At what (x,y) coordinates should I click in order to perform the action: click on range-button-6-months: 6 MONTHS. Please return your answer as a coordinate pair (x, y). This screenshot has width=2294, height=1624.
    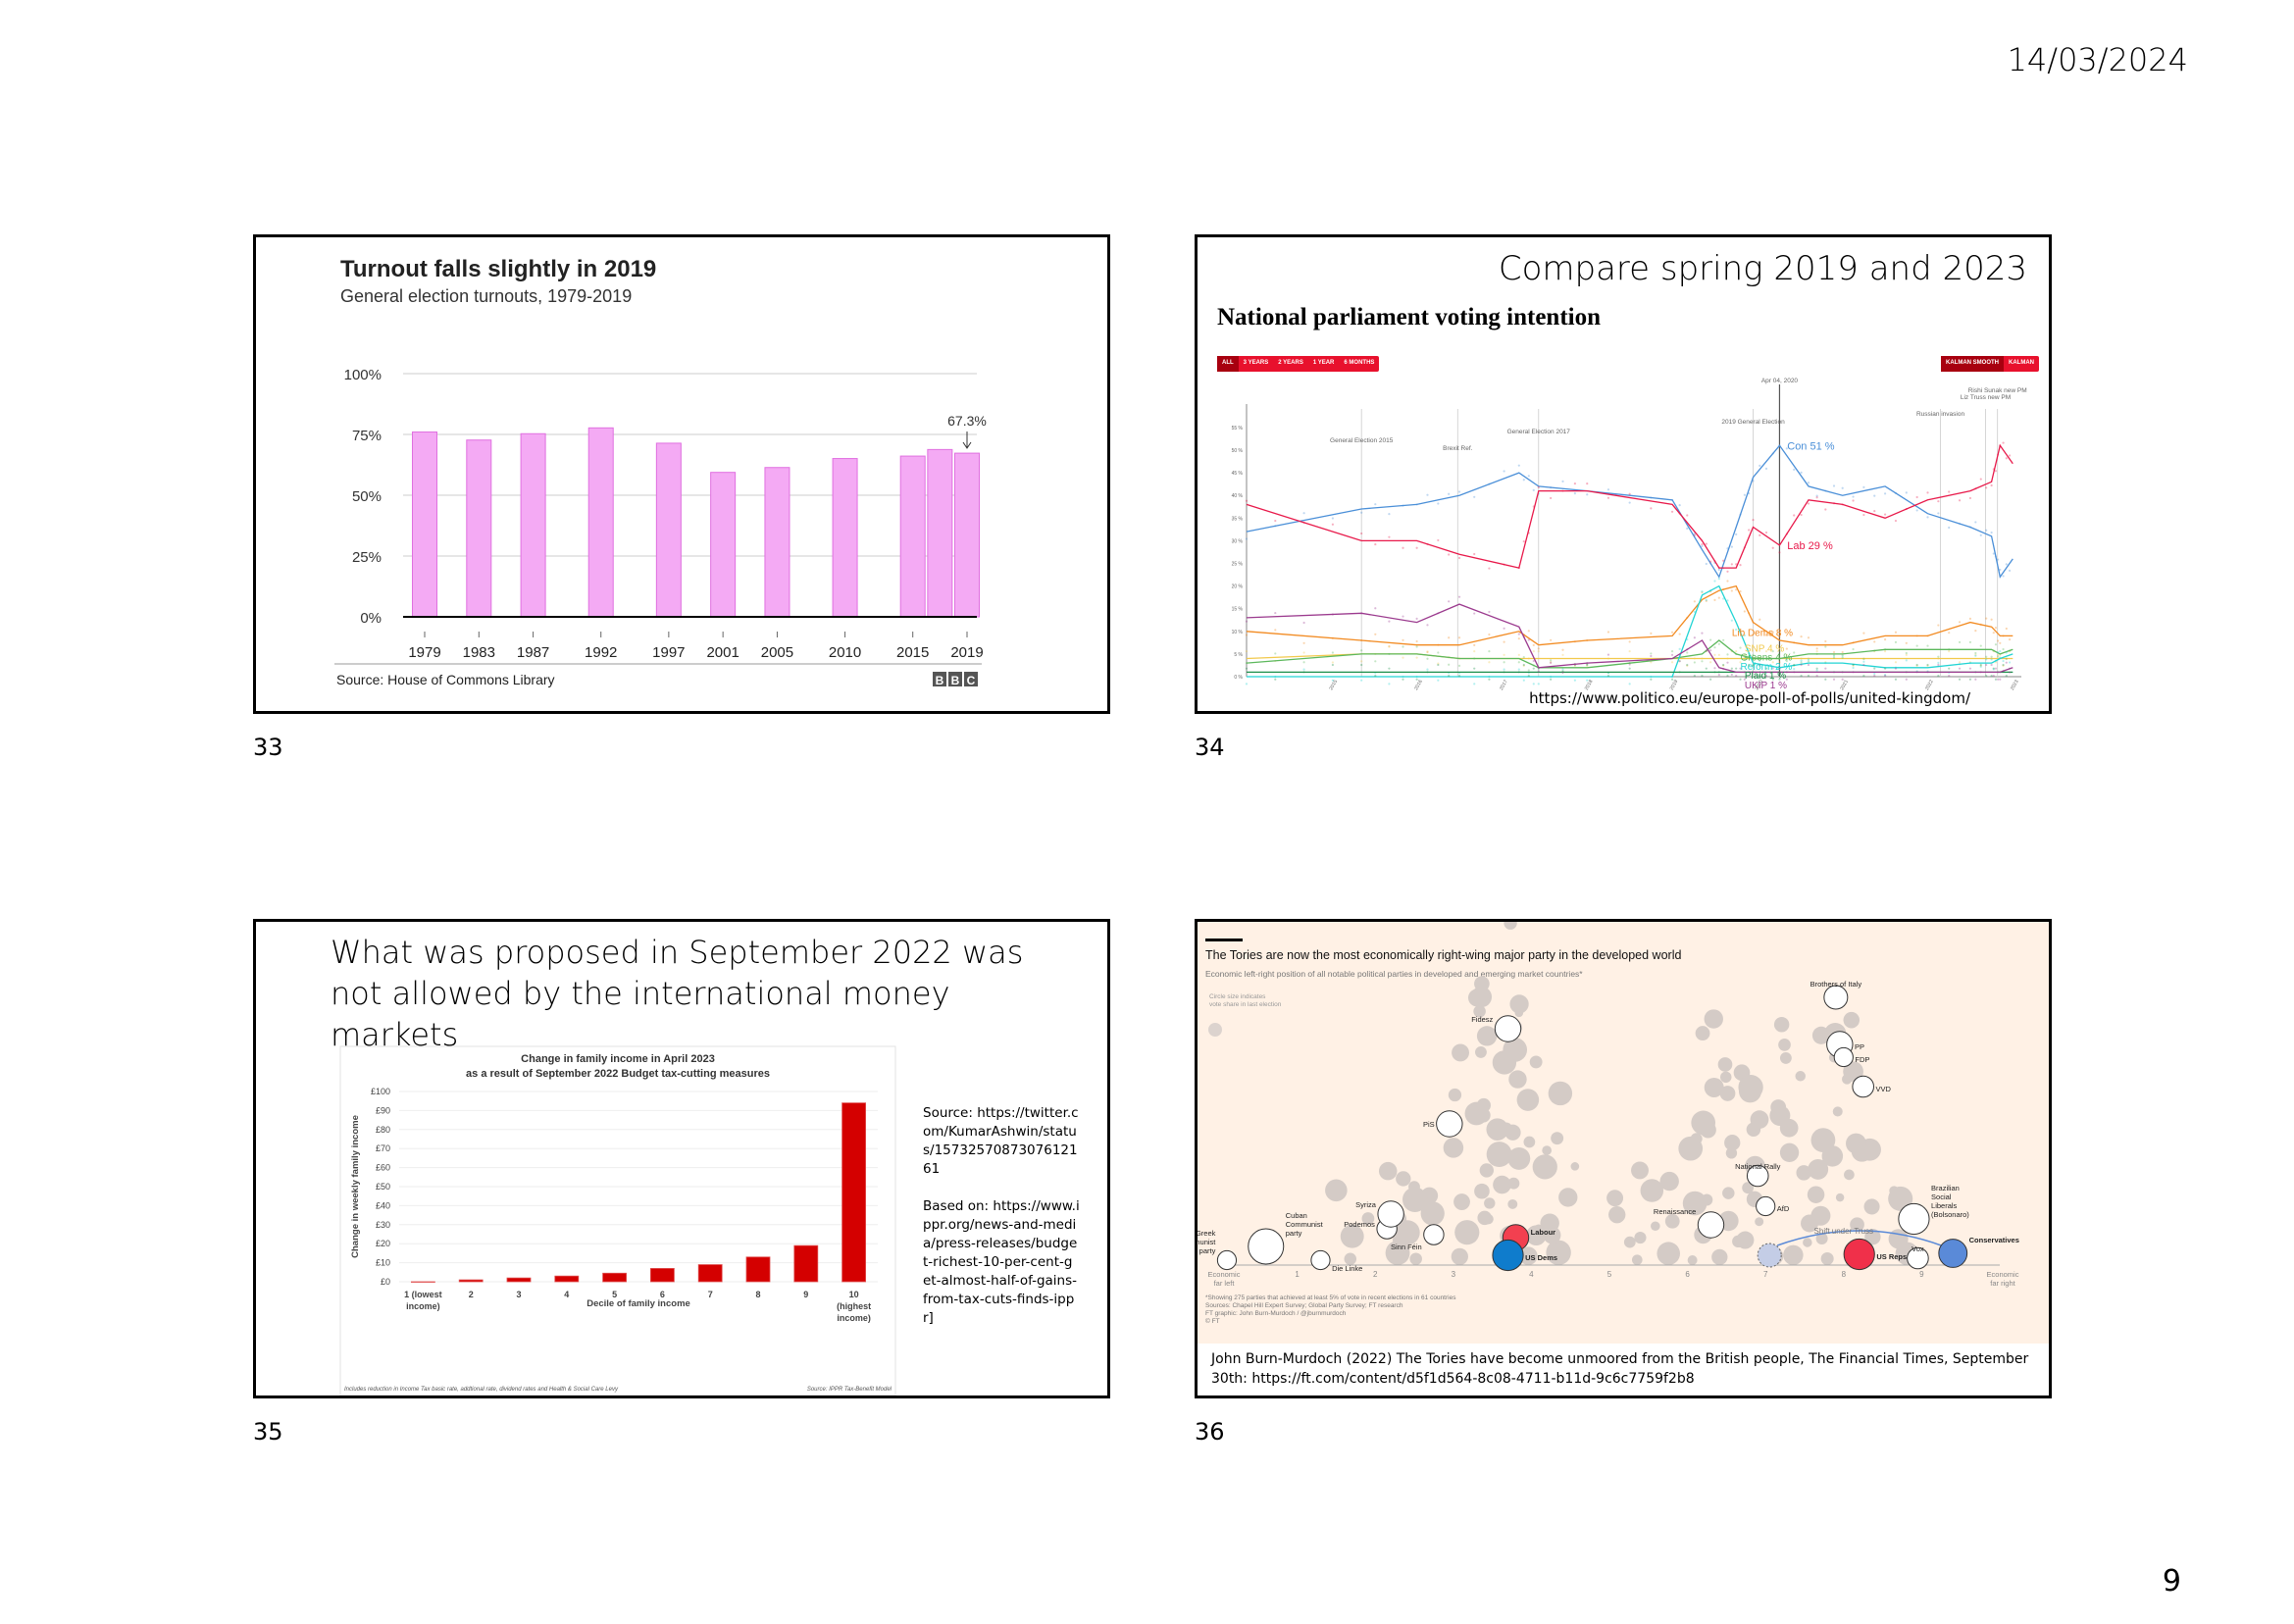
    Looking at the image, I should click on (1359, 363).